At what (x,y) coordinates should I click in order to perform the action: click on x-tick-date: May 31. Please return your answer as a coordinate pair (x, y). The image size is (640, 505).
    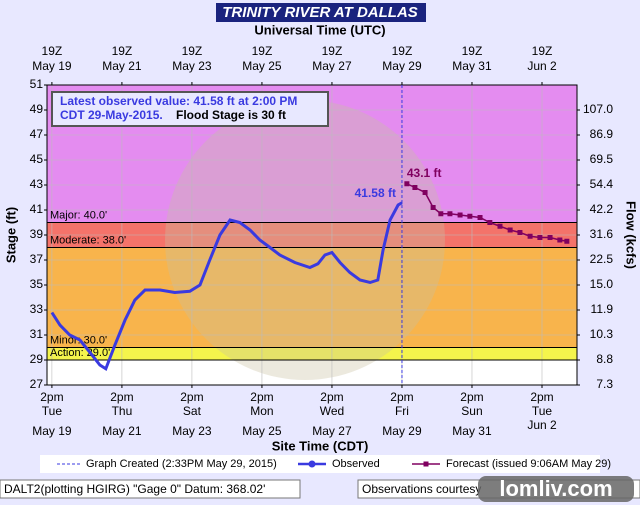
    Looking at the image, I should click on (472, 431).